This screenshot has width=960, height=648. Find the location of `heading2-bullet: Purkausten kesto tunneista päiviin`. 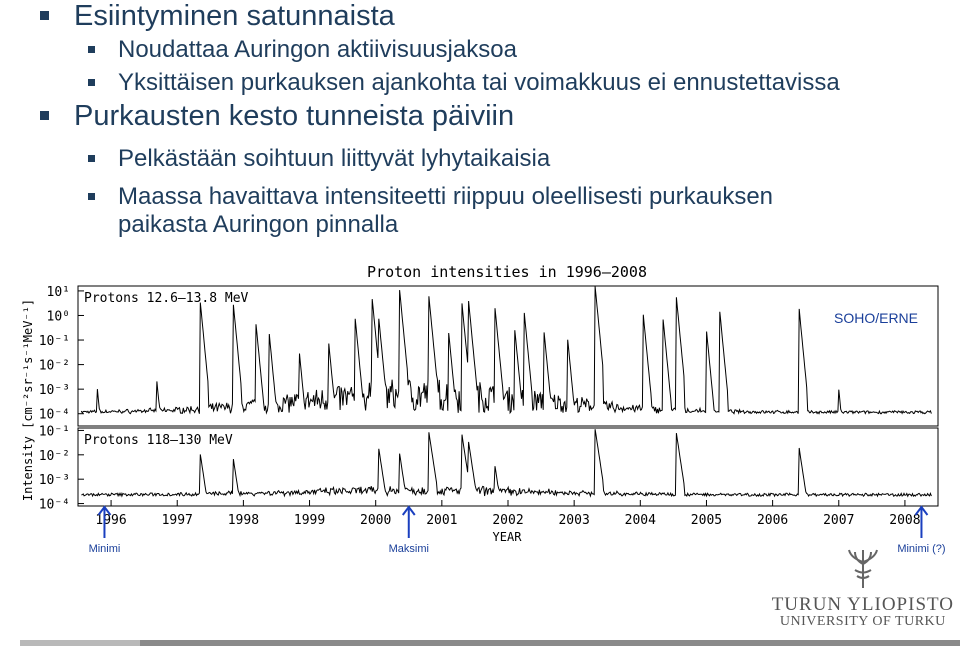

heading2-bullet: Purkausten kesto tunneista päiviin is located at coordinates (277, 117).